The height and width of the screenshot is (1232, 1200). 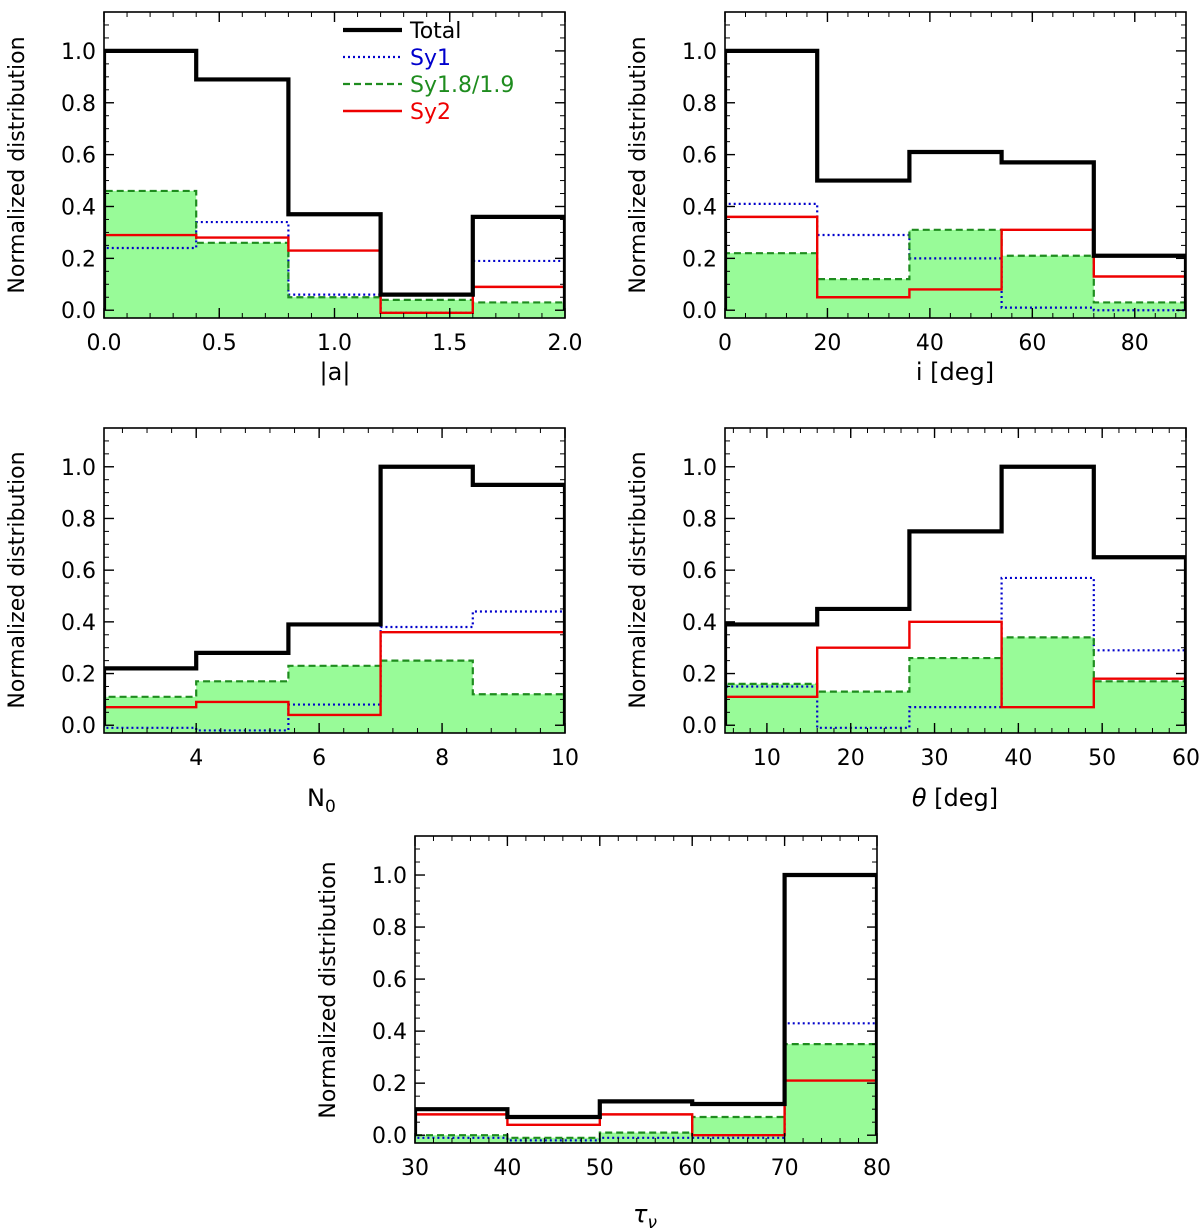 I want to click on x-axis-label: θ [deg], so click(x=955, y=798).